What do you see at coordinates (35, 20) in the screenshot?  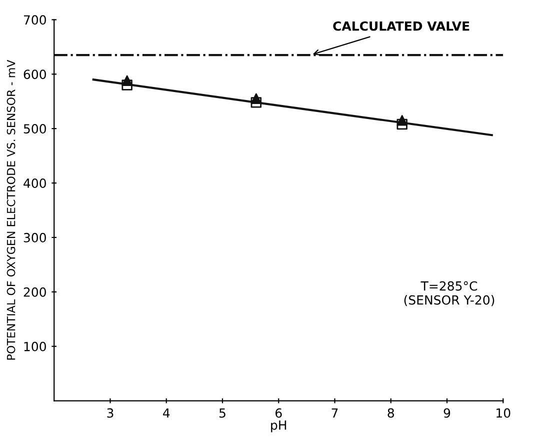 I see `y-tick-label: 700` at bounding box center [35, 20].